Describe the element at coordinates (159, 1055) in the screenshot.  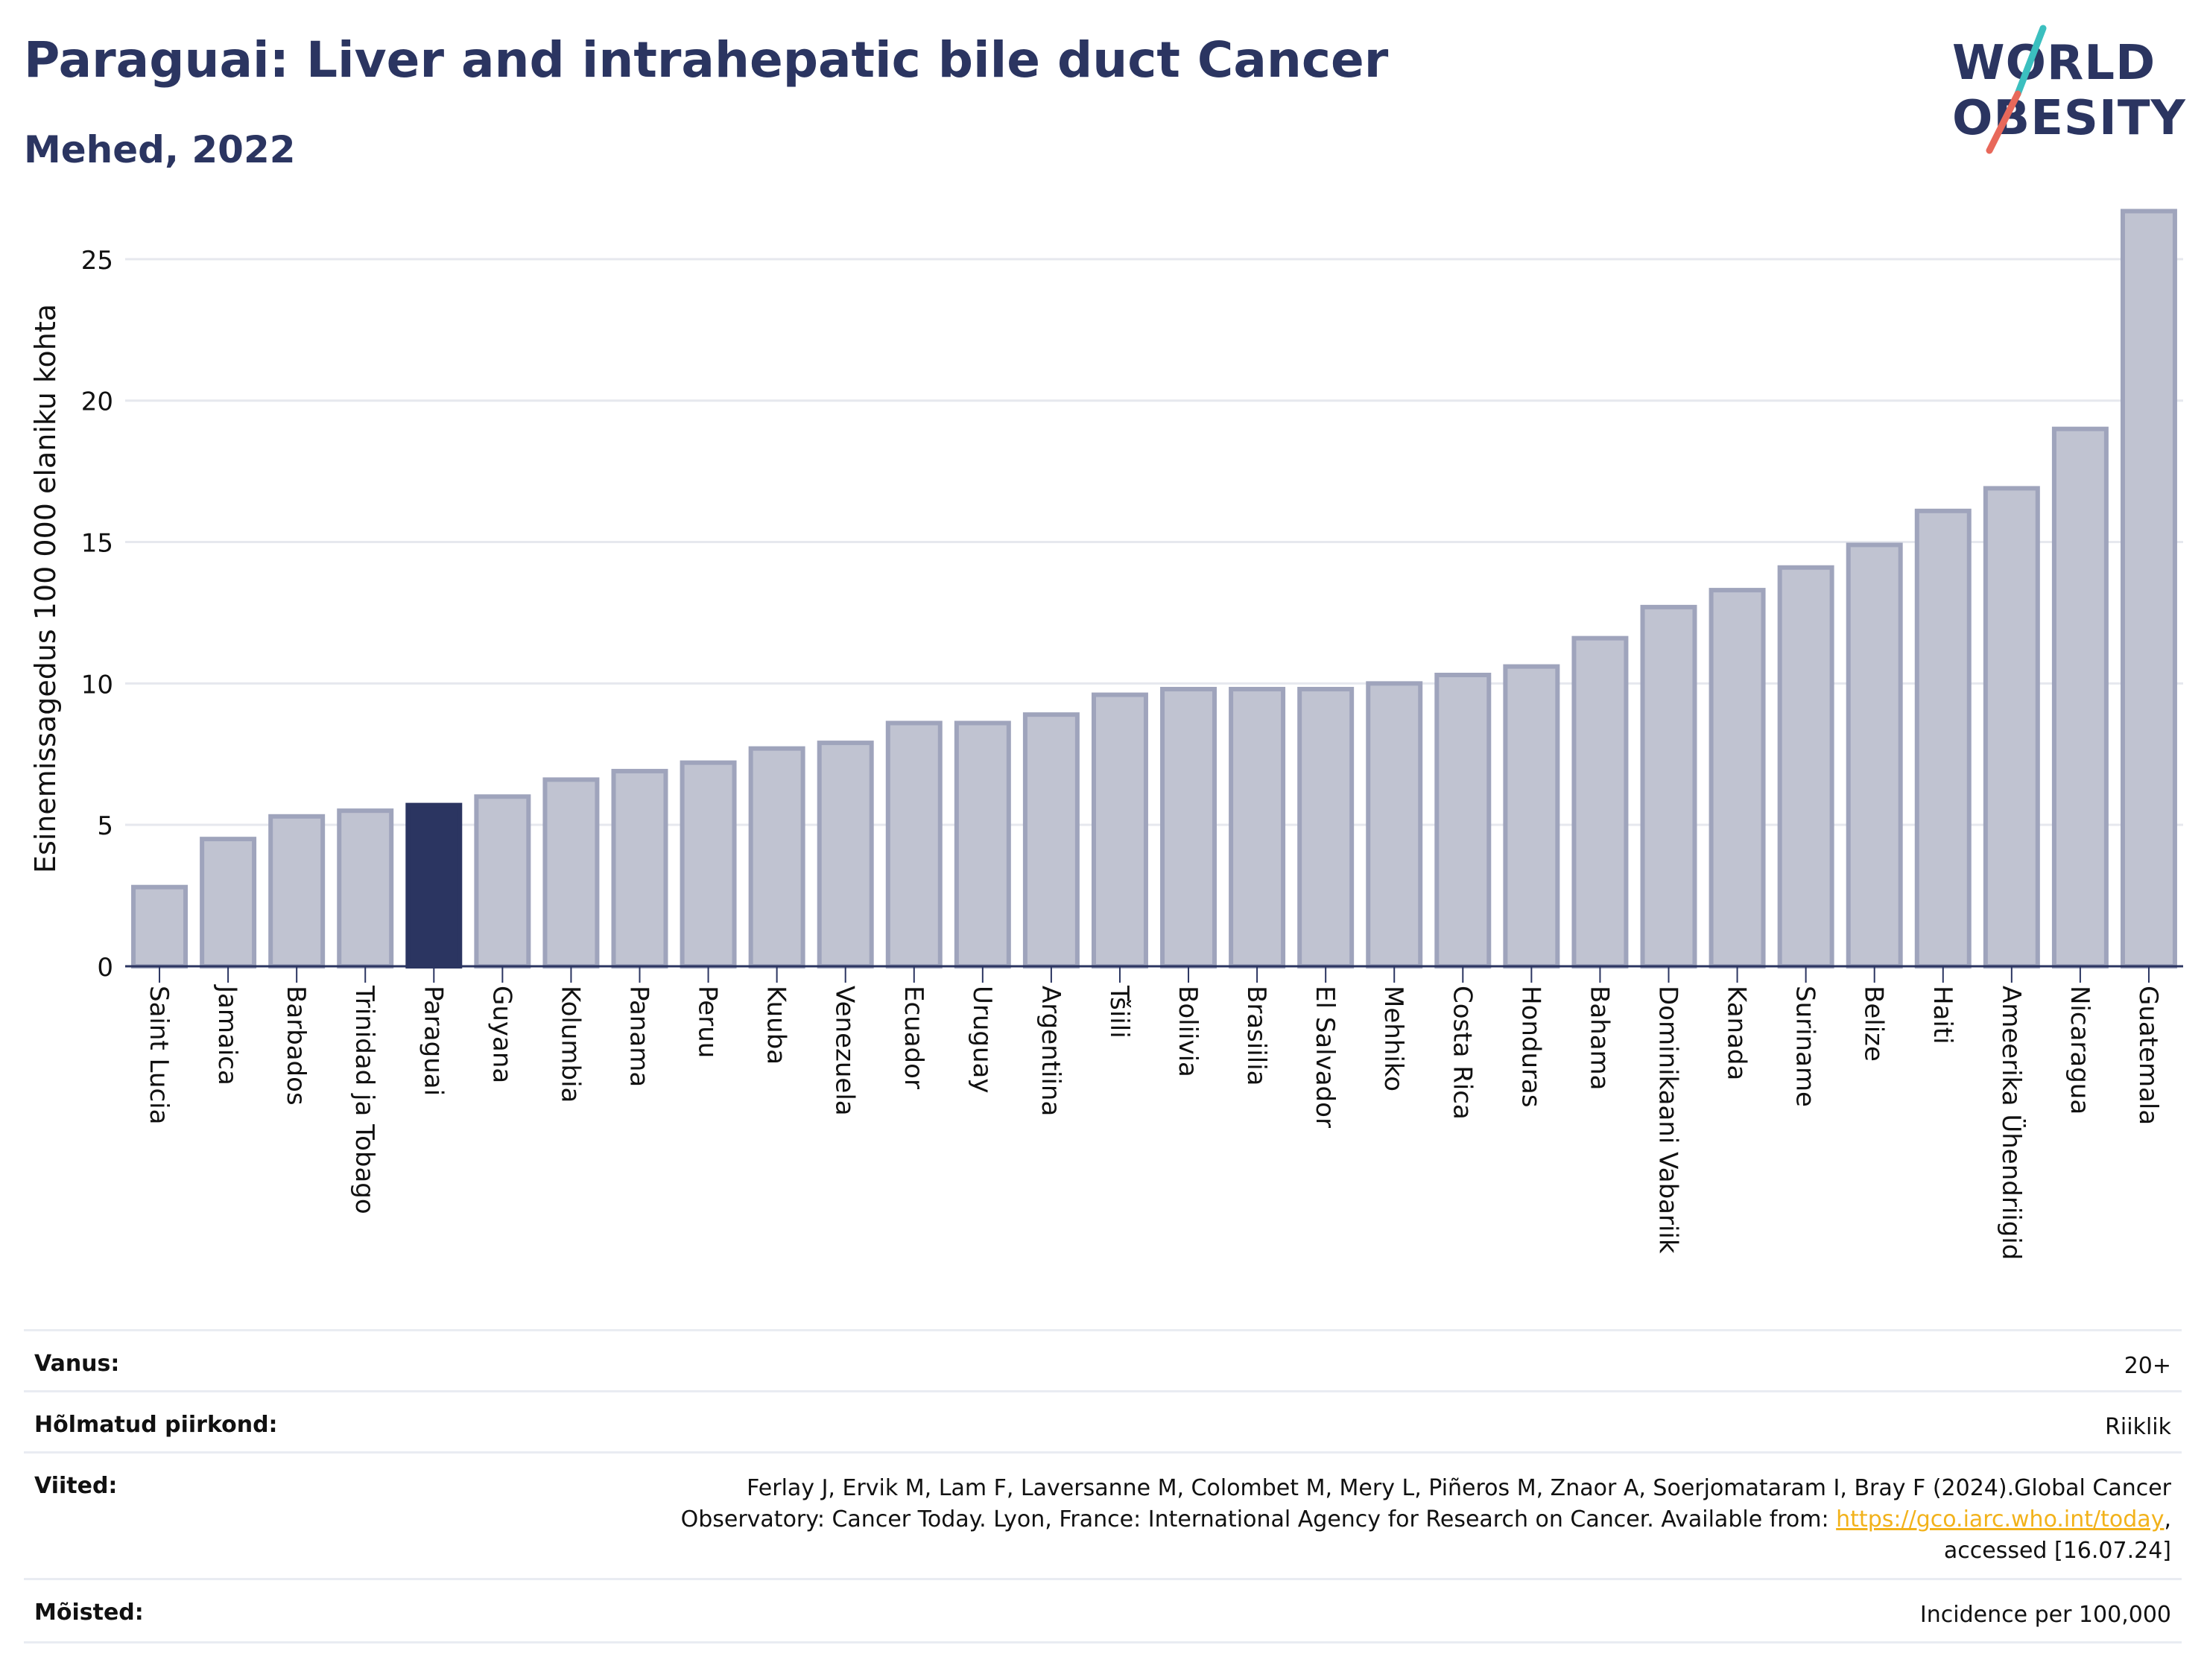
I see `x-tick-label: Saint Lucia` at that location.